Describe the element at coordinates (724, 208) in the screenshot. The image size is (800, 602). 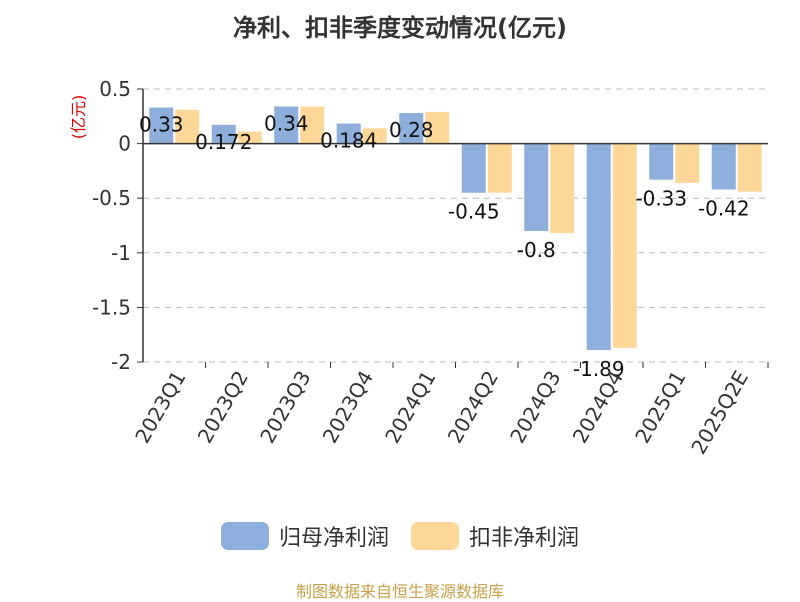
I see `data-label: -0.42` at that location.